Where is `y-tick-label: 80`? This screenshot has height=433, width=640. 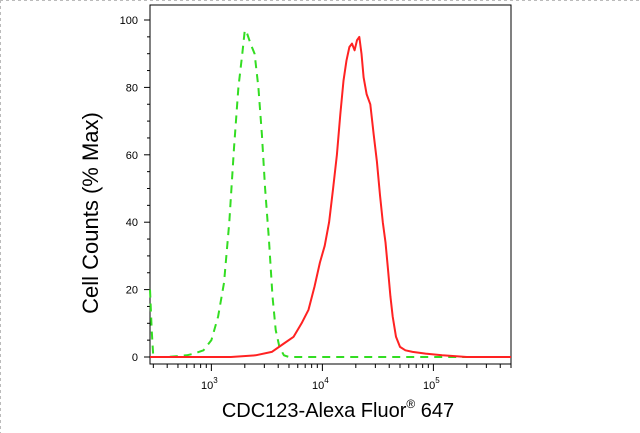
y-tick-label: 80 is located at coordinates (132, 88).